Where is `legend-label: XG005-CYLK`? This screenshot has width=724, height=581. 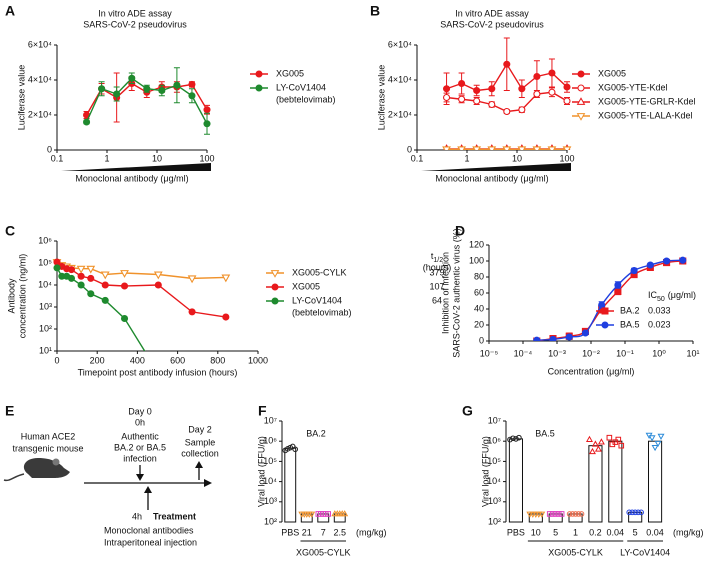 legend-label: XG005-CYLK is located at coordinates (319, 272).